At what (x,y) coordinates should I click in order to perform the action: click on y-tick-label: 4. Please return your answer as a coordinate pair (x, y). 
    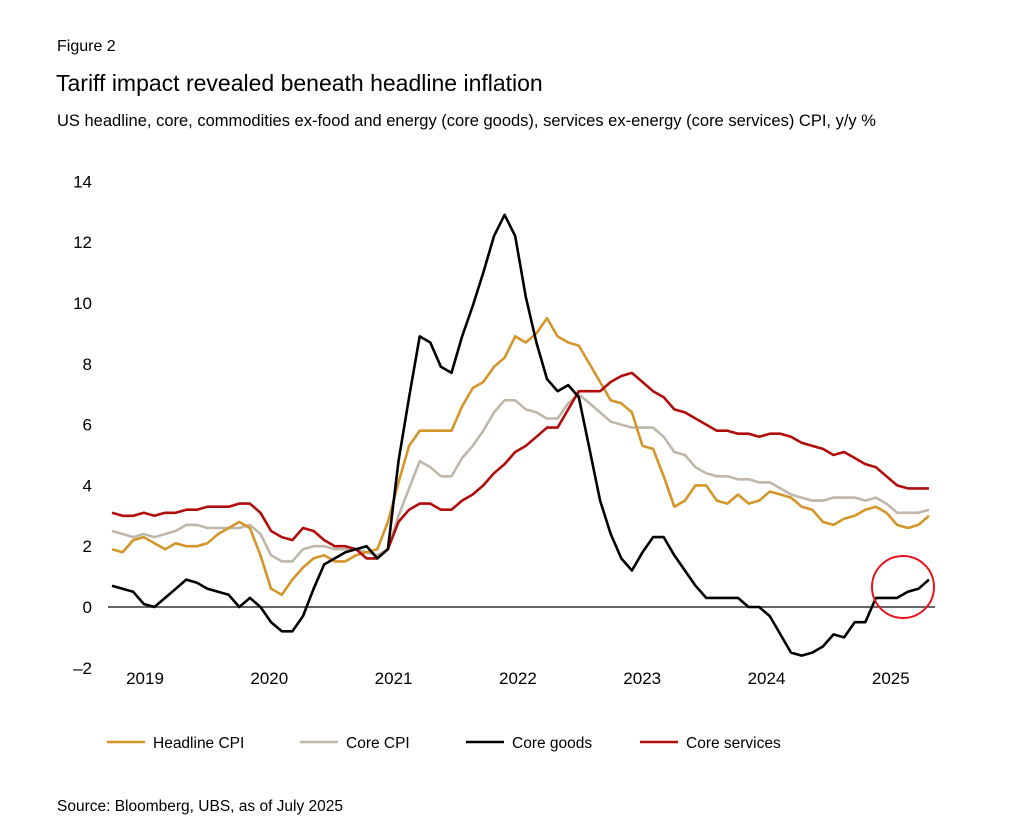
    Looking at the image, I should click on (87, 485).